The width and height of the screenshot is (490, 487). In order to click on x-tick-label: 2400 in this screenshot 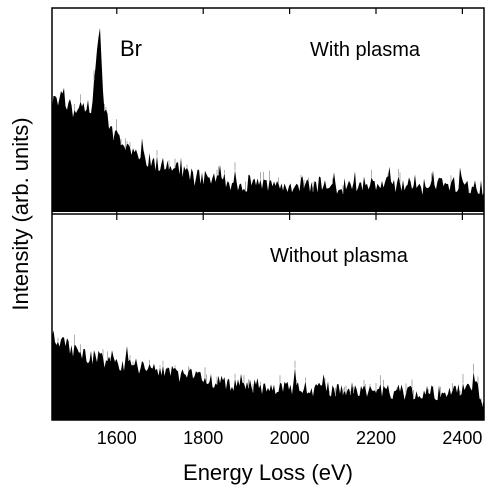, I will do `click(462, 438)`.